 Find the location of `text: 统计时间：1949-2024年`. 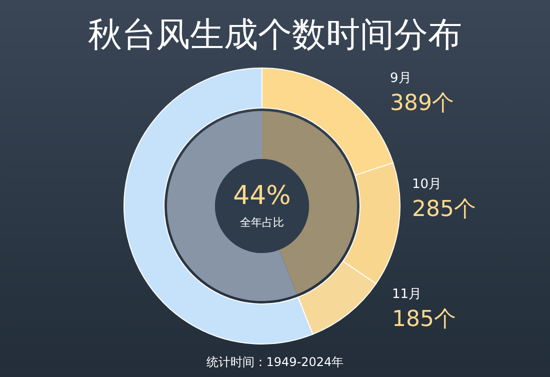

text: 统计时间：1949-2024年 is located at coordinates (275, 362).